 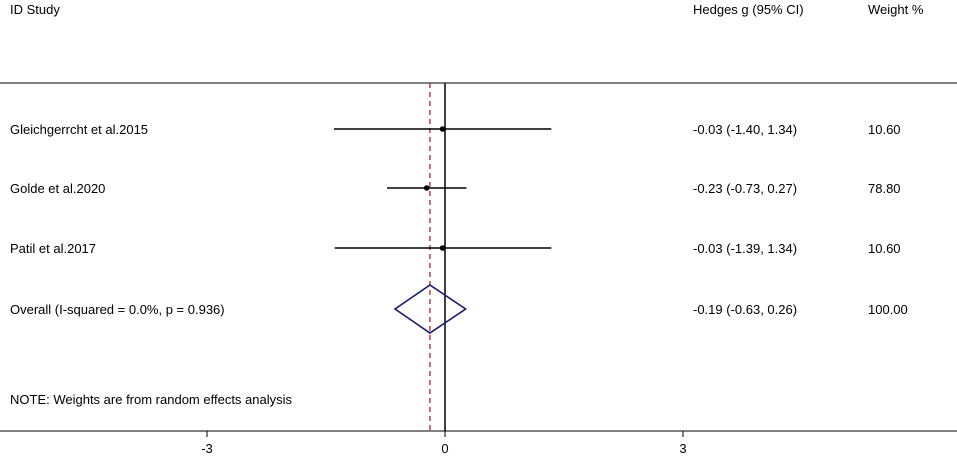 I want to click on overall-diamond, so click(x=430, y=309).